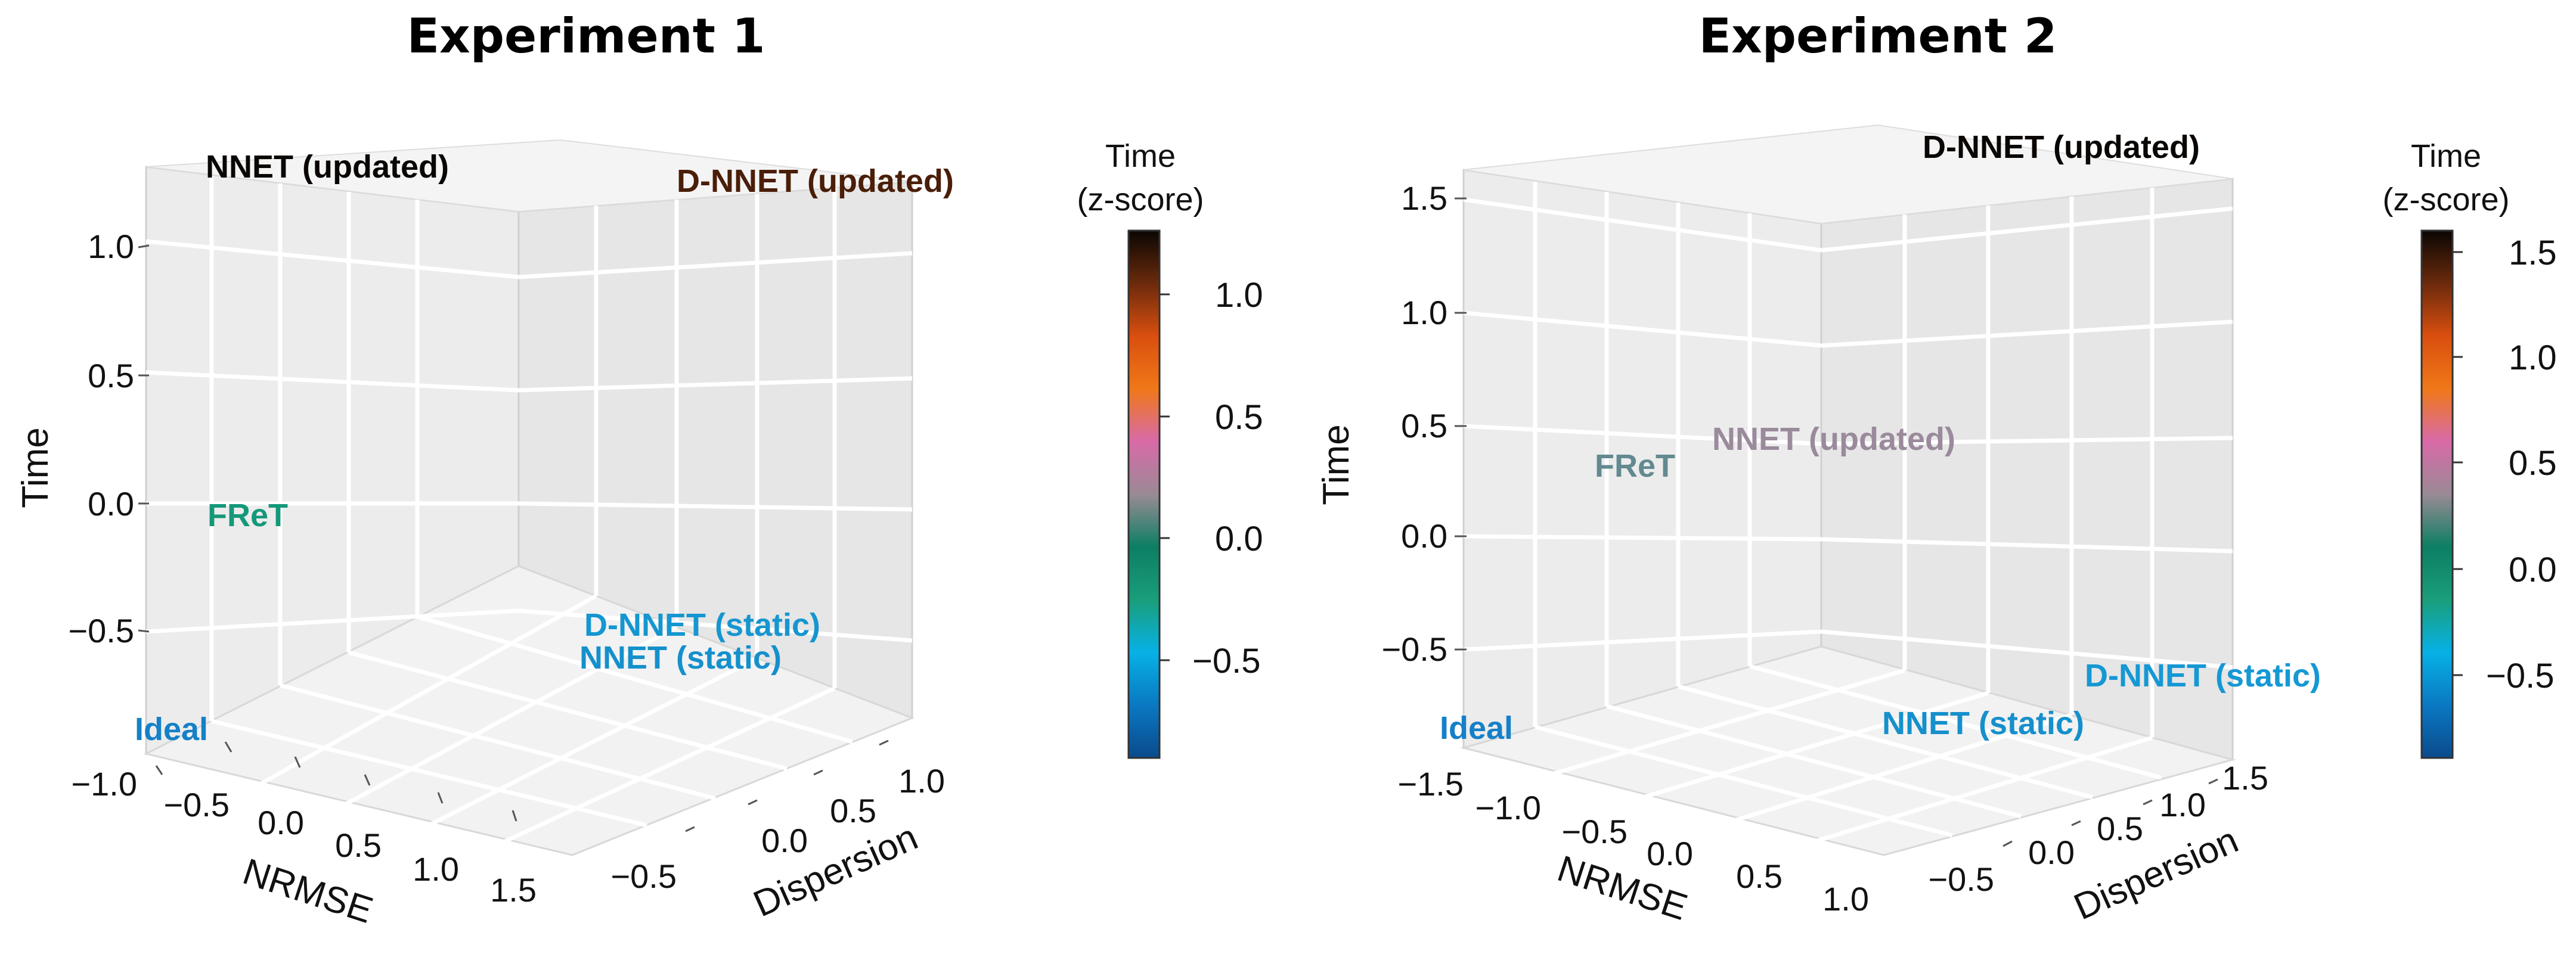 The width and height of the screenshot is (2576, 979). Describe the element at coordinates (2245, 778) in the screenshot. I see `y-tick-label: 1.5` at that location.